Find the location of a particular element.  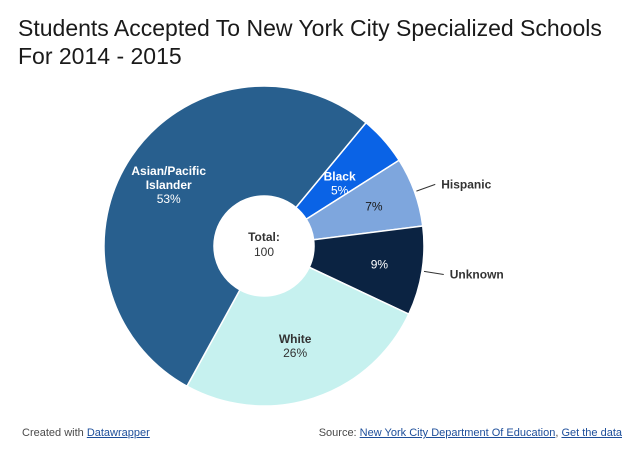

source-link: New York City Department Of Education is located at coordinates (457, 433).